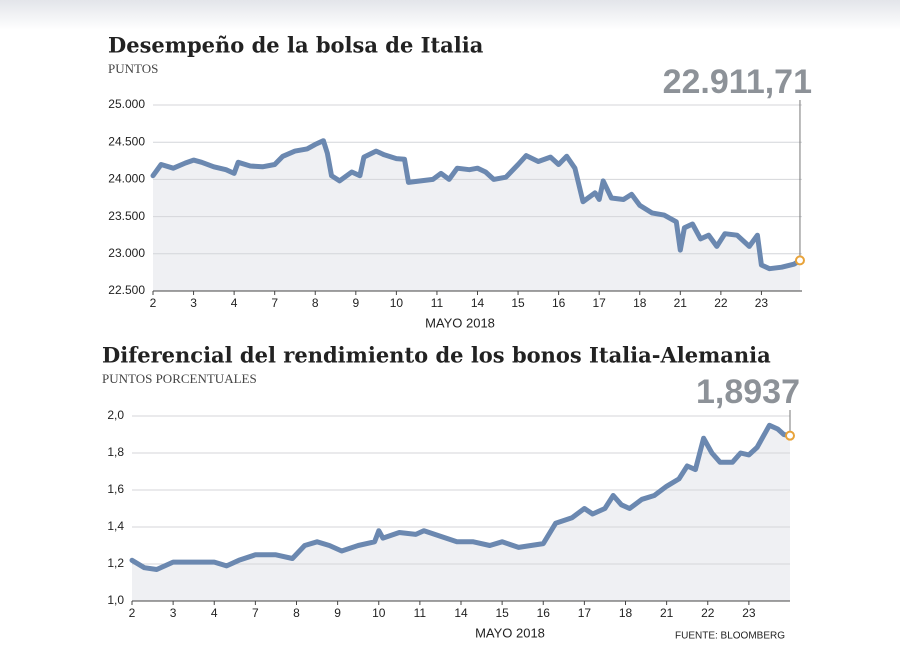 The height and width of the screenshot is (660, 900). What do you see at coordinates (126, 104) in the screenshot?
I see `y-tick-label: 25.000` at bounding box center [126, 104].